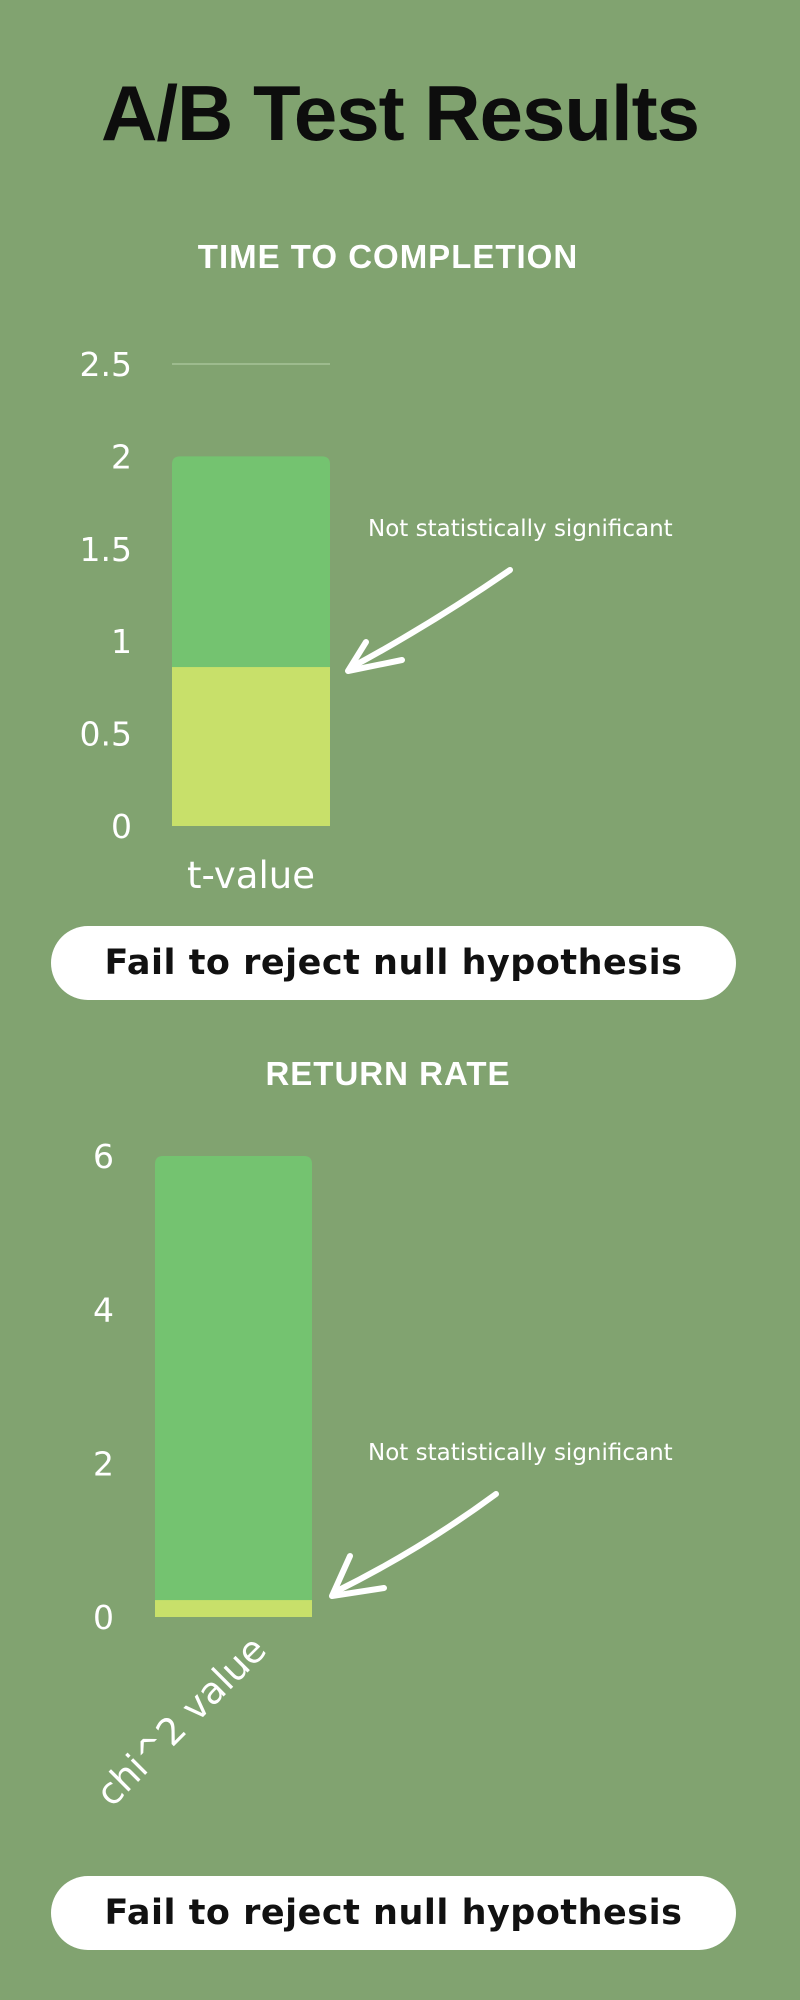  I want to click on conclusion-badge-return-rate: Fail to reject null hypothesis, so click(393, 1913).